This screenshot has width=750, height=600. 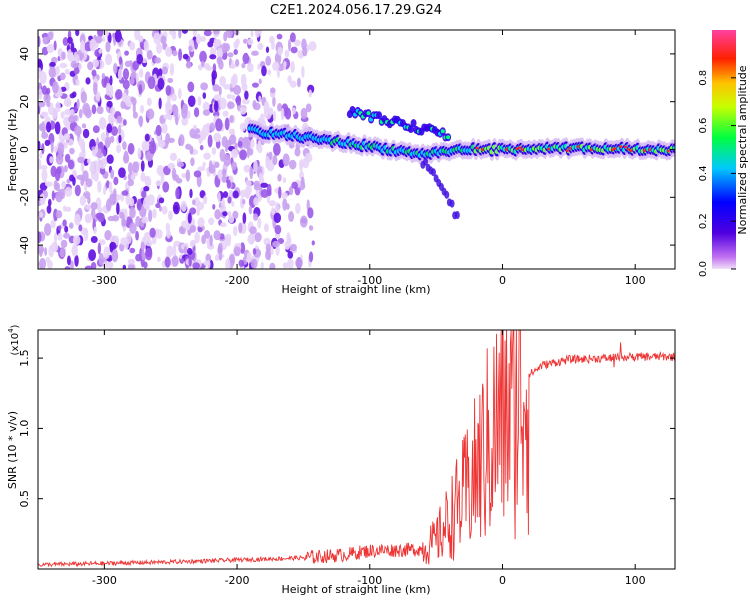 What do you see at coordinates (703, 78) in the screenshot?
I see `colorbar-tick-label: 0.8` at bounding box center [703, 78].